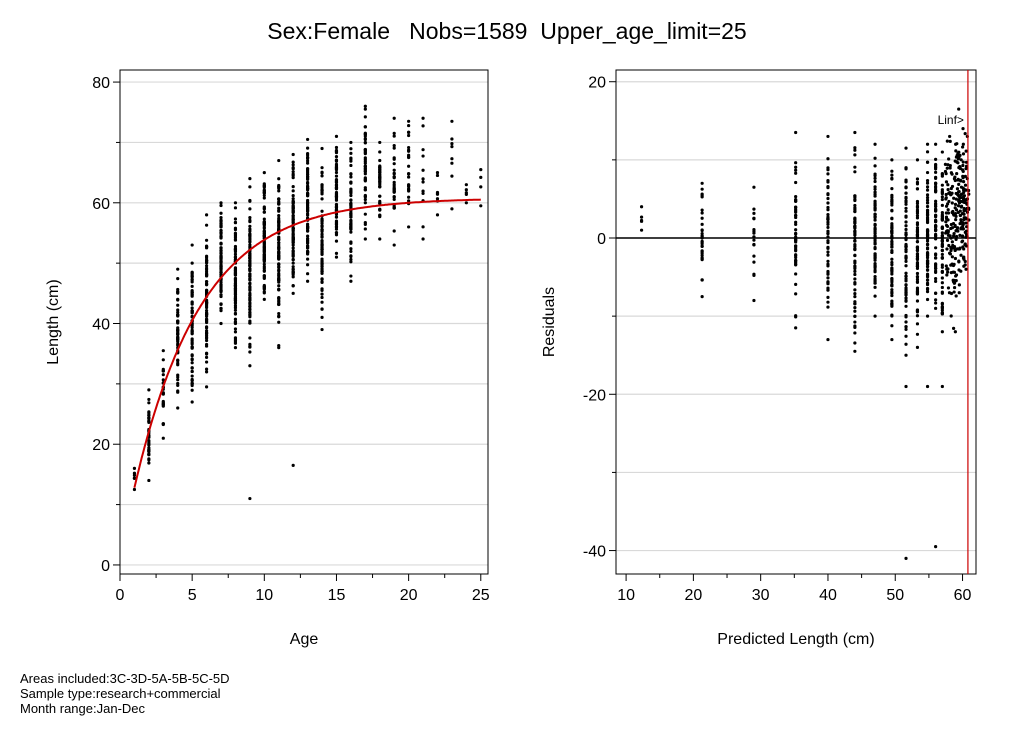  I want to click on x-tick-label: 20, so click(409, 595).